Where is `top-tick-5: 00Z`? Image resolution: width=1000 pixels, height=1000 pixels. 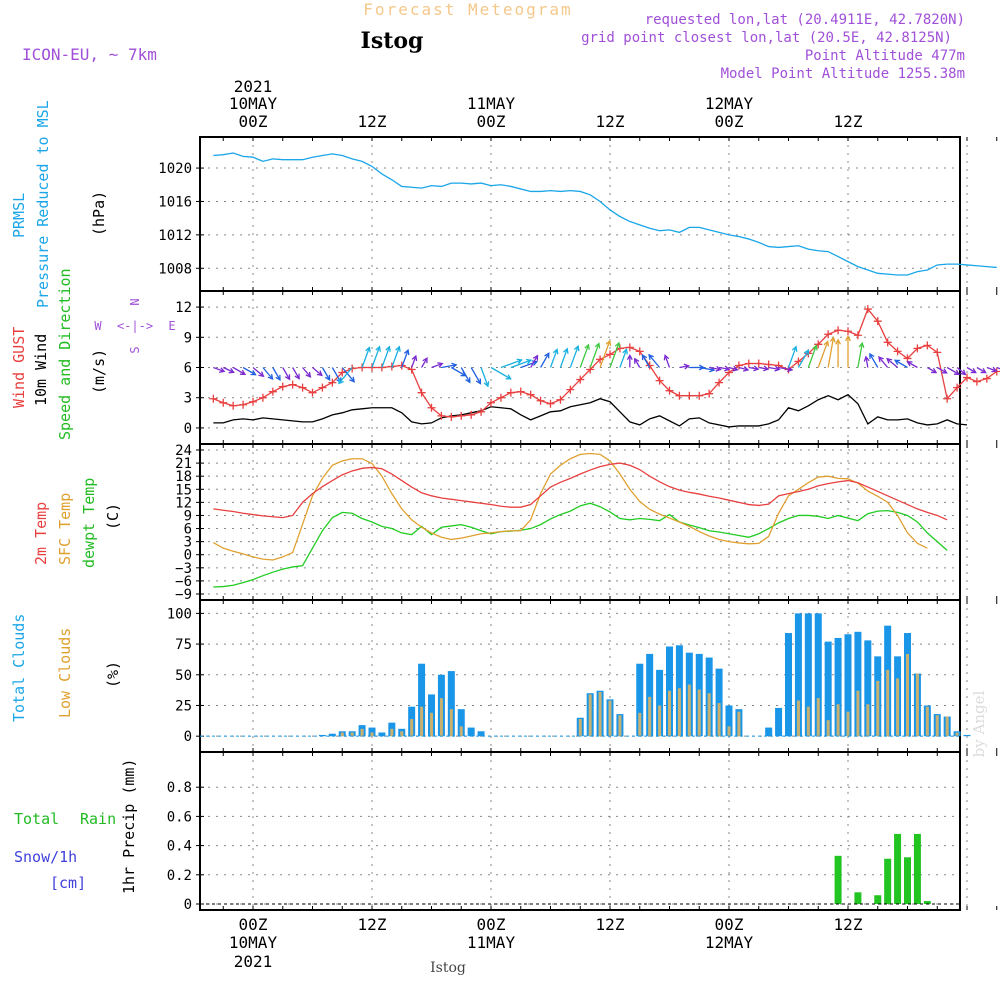
top-tick-5: 00Z is located at coordinates (729, 121).